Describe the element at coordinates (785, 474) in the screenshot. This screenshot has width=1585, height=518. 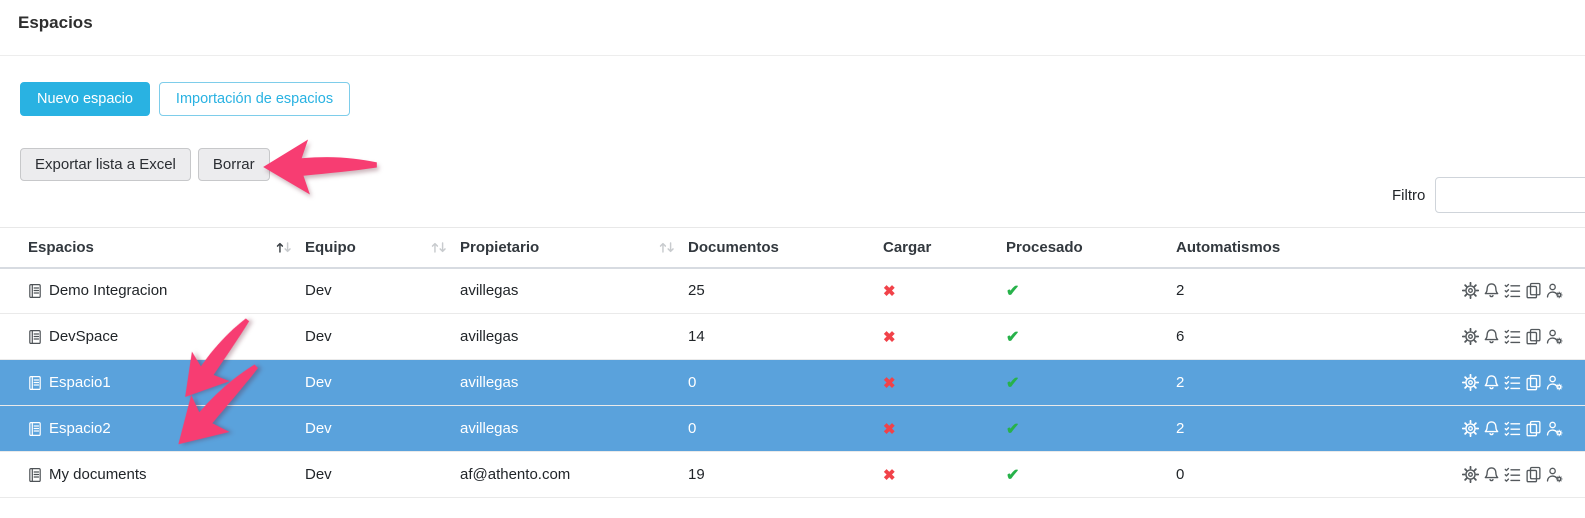
I see `documents-cell: 19` at that location.